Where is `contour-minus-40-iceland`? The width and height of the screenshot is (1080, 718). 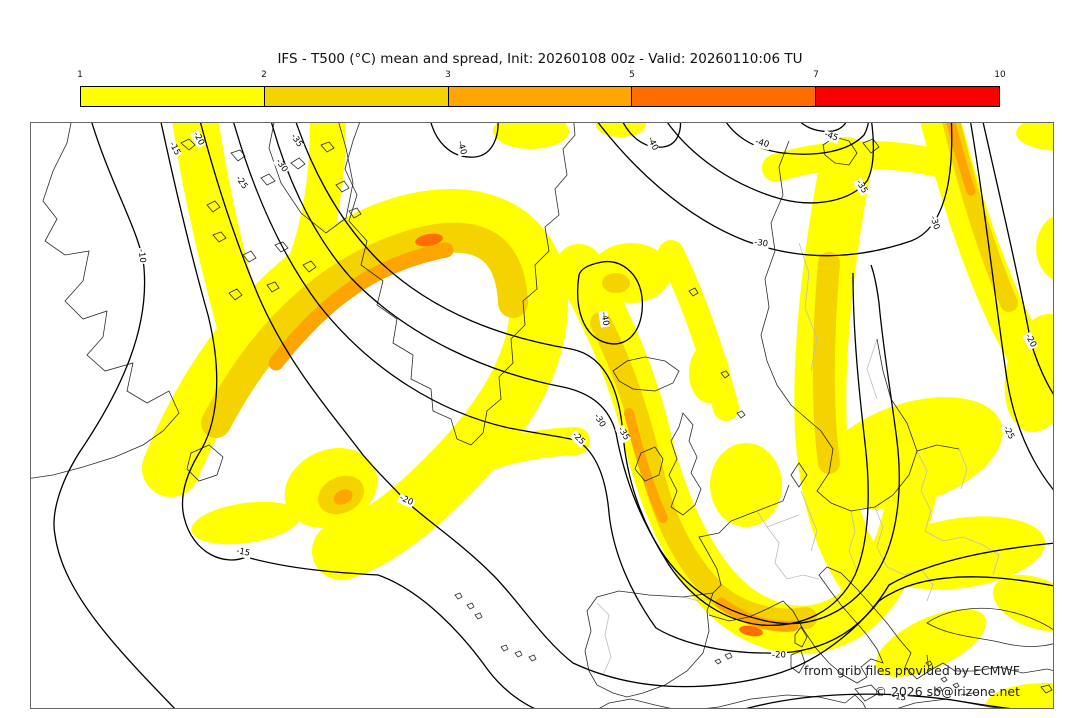
contour-minus-40-iceland is located at coordinates (610, 302).